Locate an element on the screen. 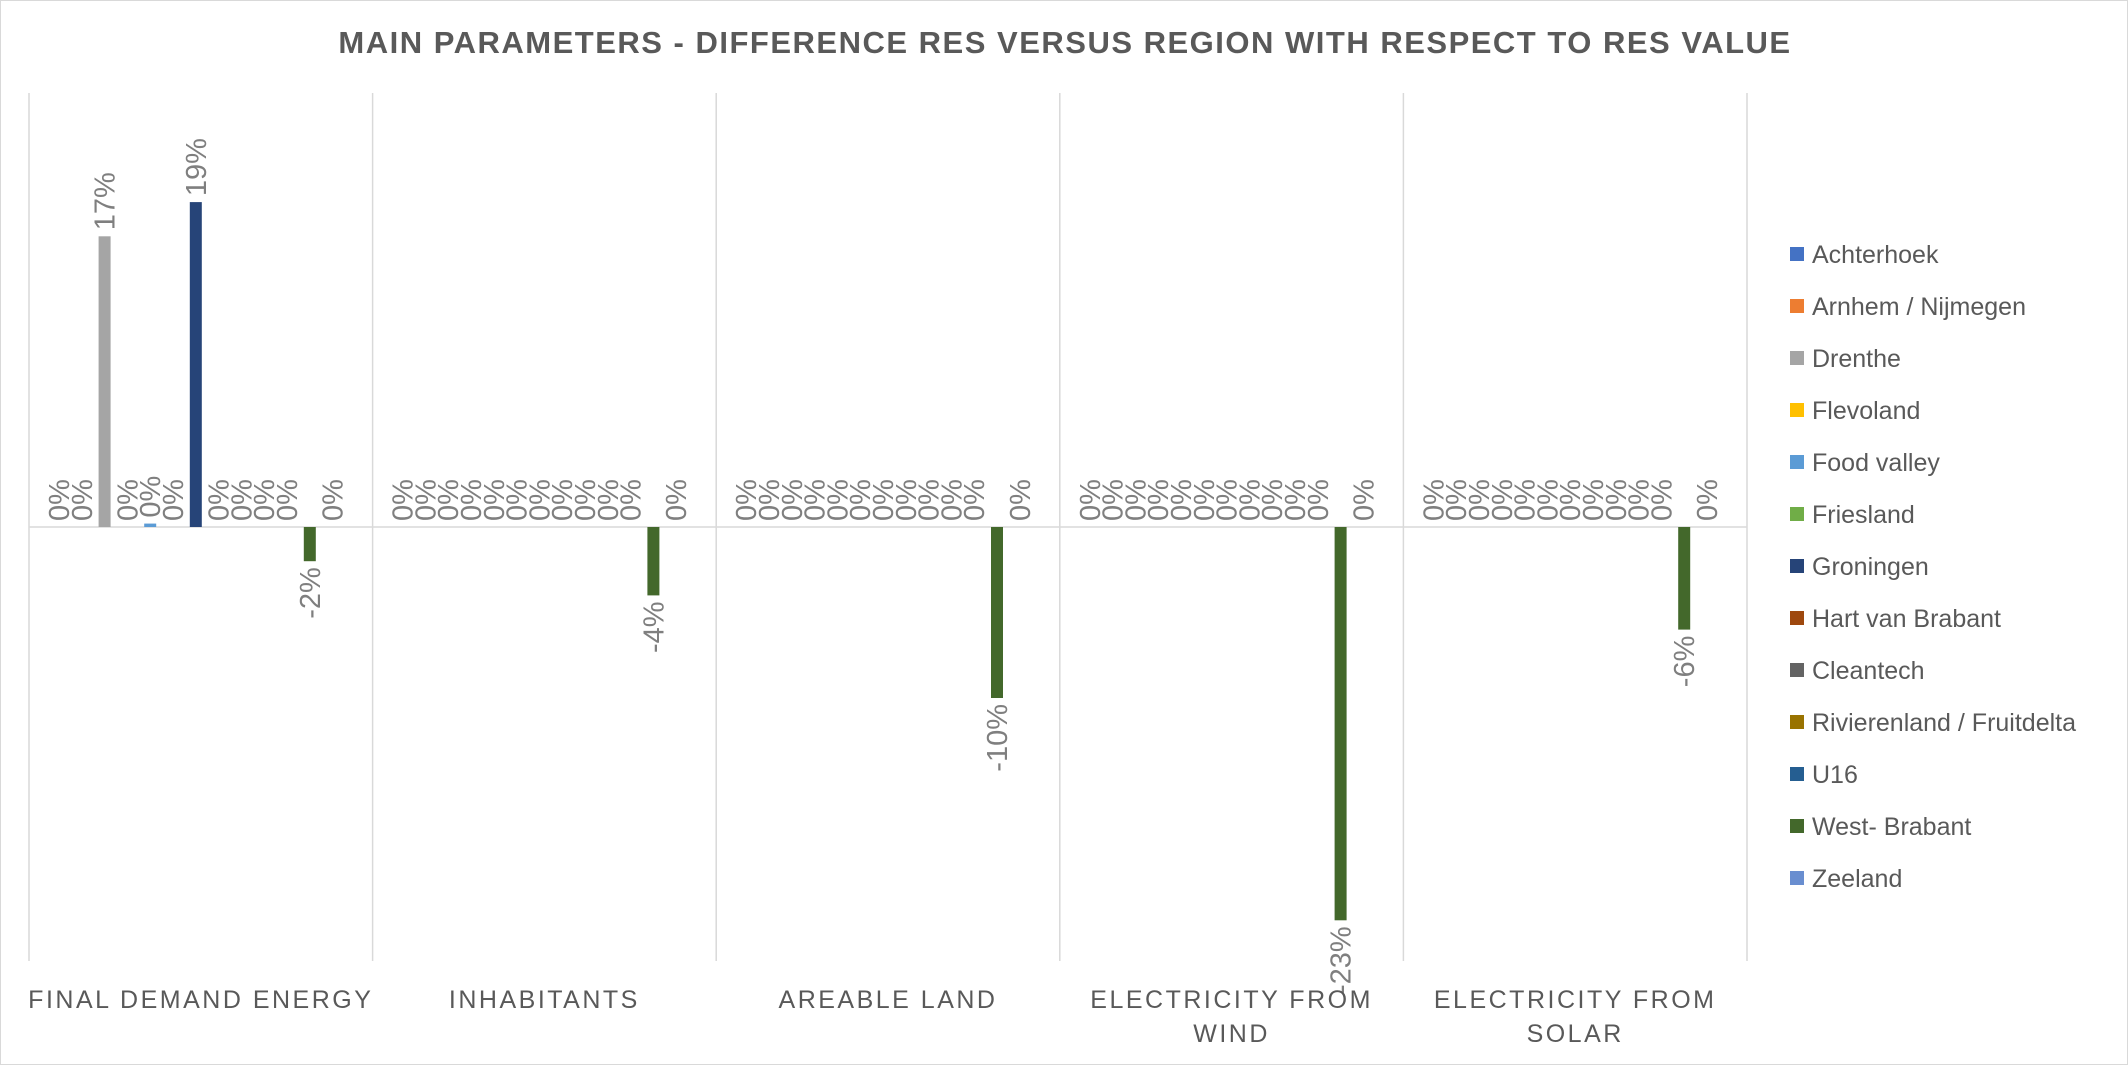  data-label: -6% is located at coordinates (1685, 662).